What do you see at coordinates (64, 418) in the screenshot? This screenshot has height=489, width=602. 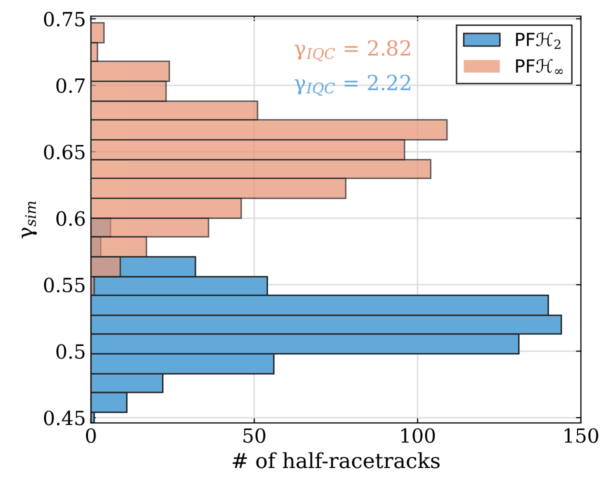 I see `y-tick-label: 0.45` at bounding box center [64, 418].